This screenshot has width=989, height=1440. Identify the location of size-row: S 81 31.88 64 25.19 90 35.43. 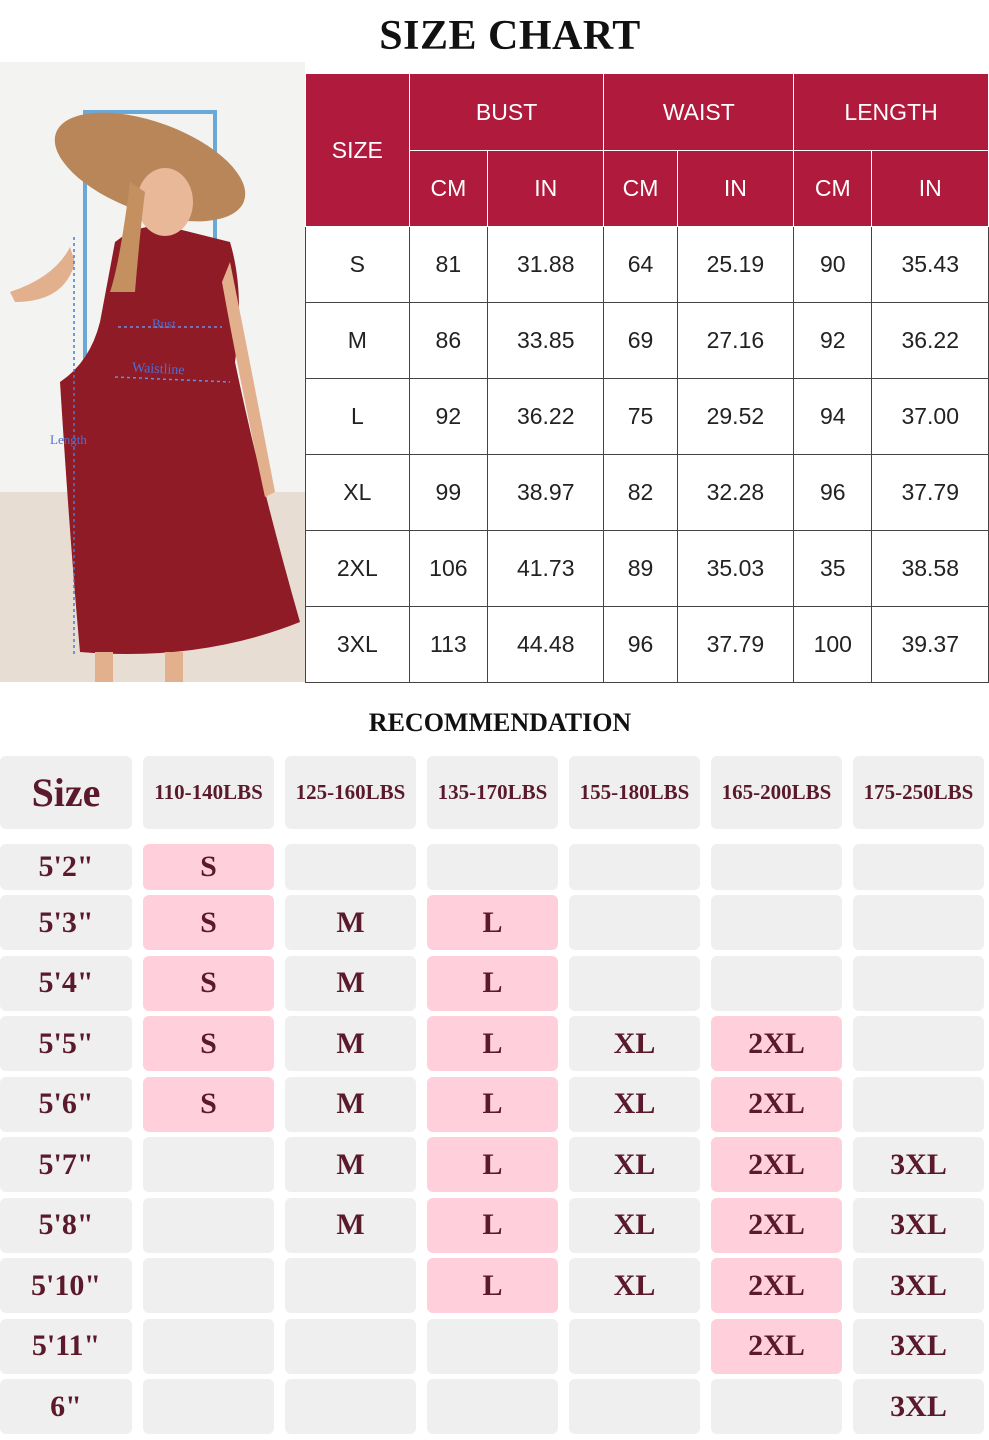
(647, 264).